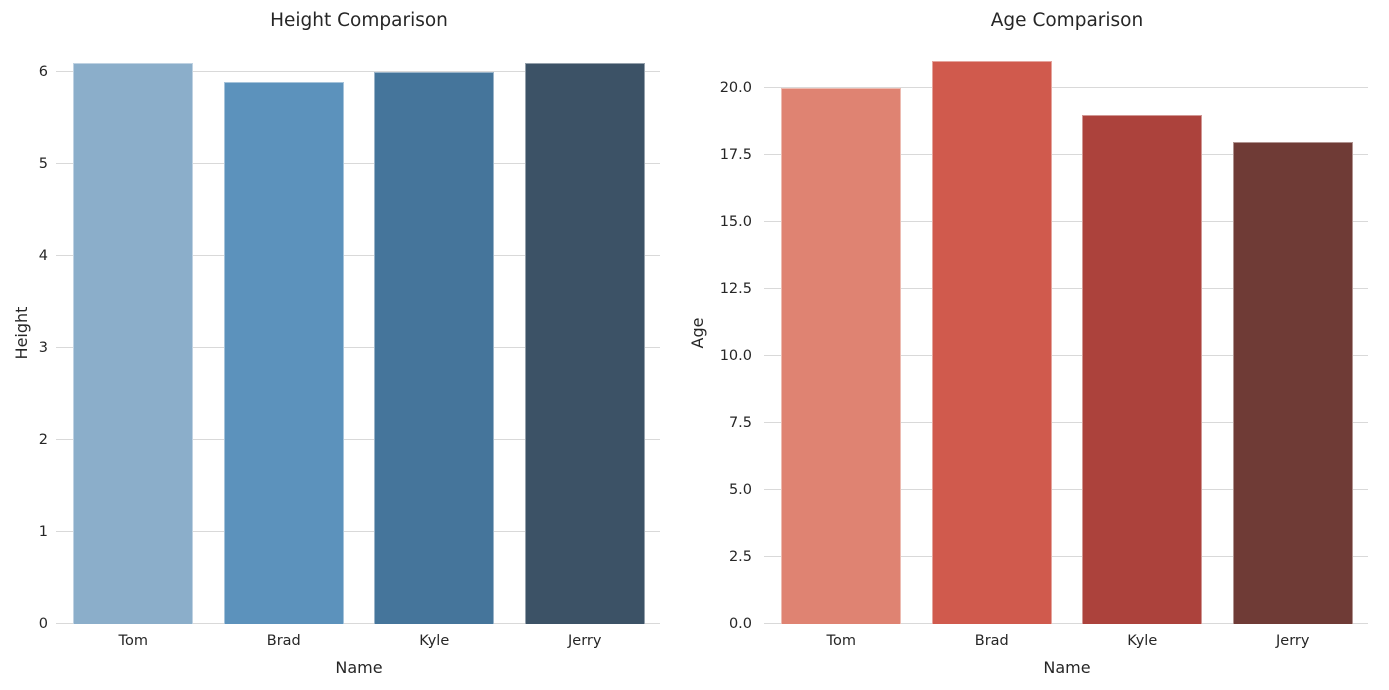  What do you see at coordinates (740, 423) in the screenshot?
I see `y-tick-label: 7.5` at bounding box center [740, 423].